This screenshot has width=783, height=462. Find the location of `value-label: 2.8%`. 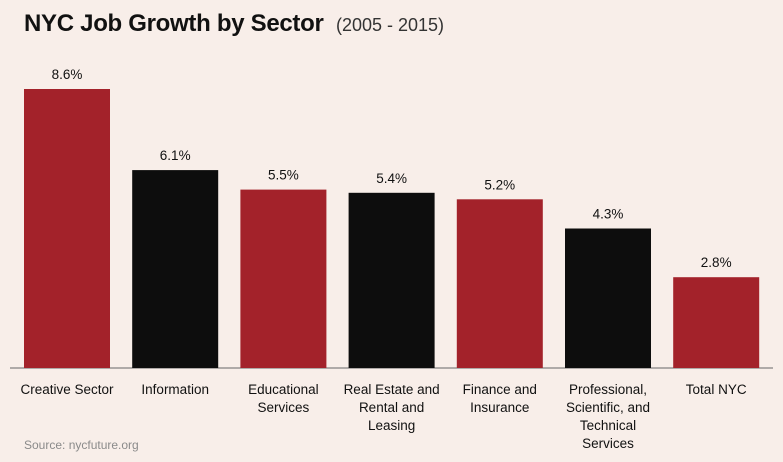

value-label: 2.8% is located at coordinates (716, 262).